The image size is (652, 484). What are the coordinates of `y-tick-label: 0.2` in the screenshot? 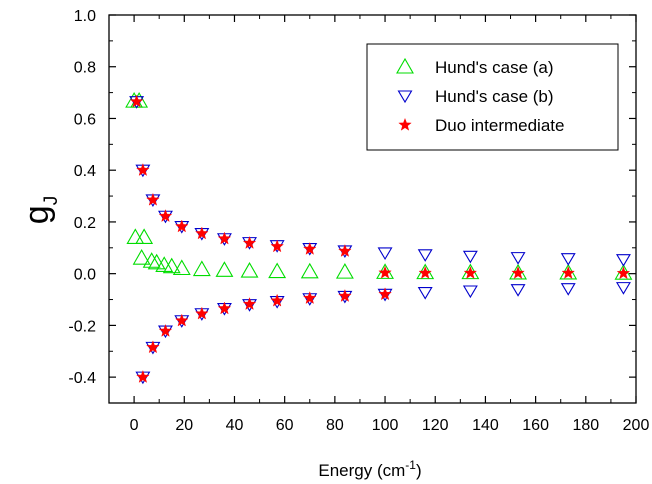 It's located at (85, 223).